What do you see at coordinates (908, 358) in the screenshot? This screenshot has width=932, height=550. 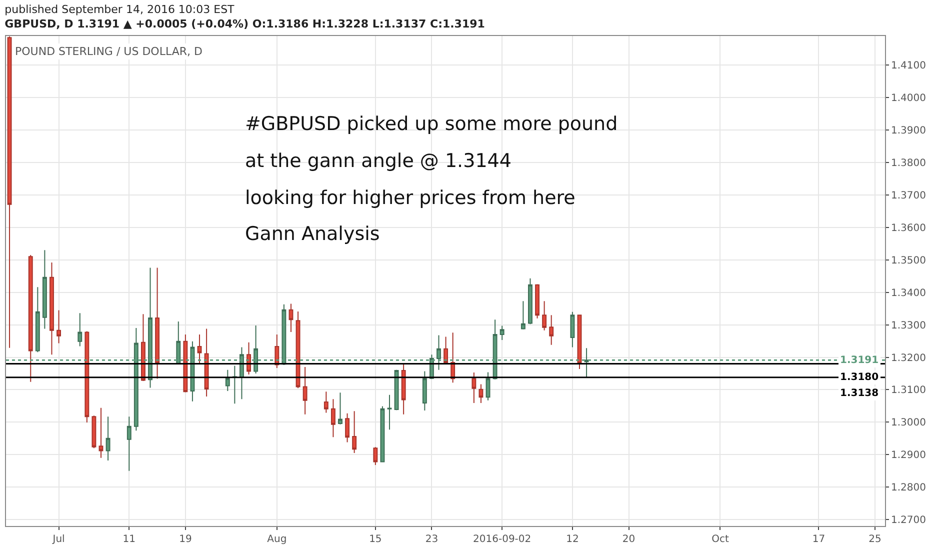 I see `y-tick-label: 1.3200` at bounding box center [908, 358].